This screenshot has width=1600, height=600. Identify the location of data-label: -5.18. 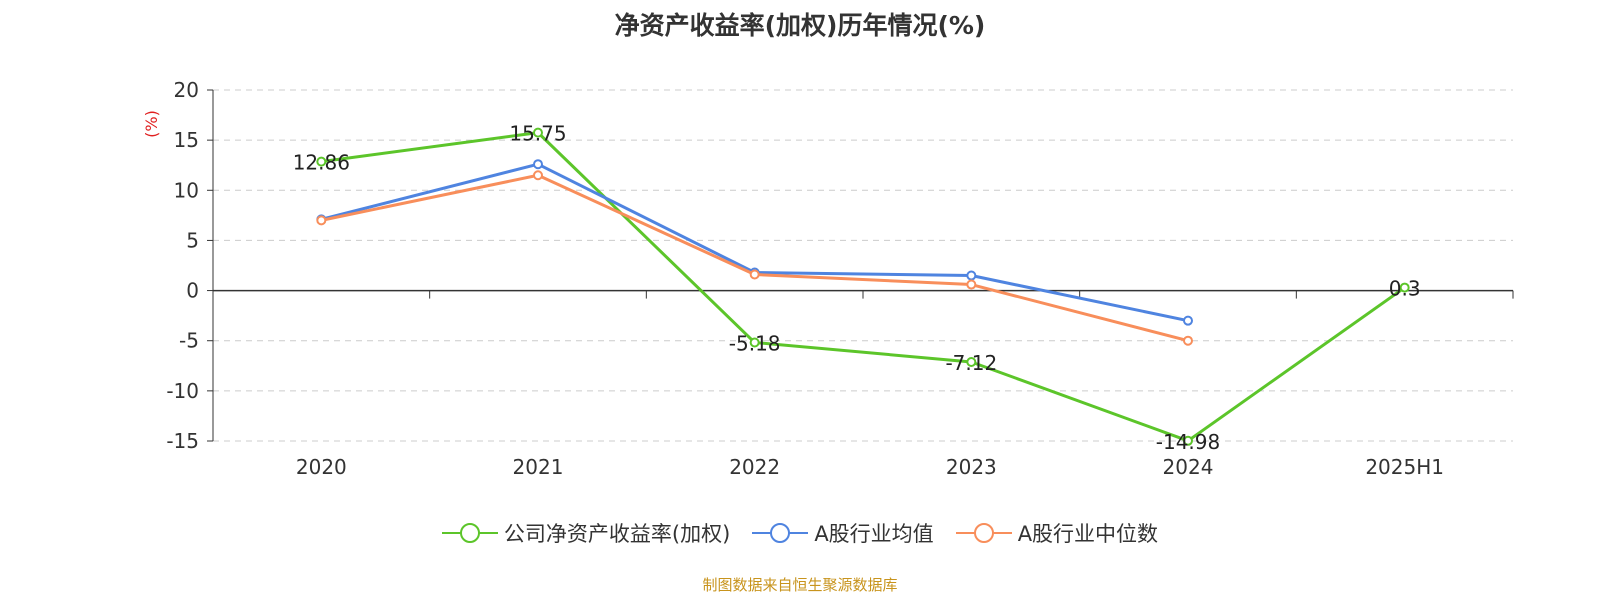
(755, 344).